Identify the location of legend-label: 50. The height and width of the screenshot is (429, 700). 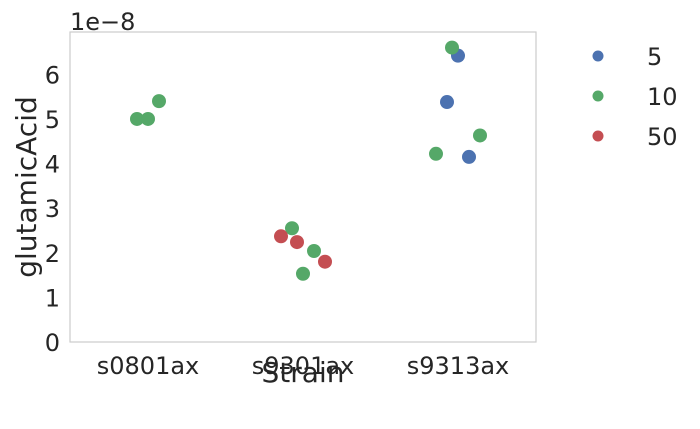
(662, 137).